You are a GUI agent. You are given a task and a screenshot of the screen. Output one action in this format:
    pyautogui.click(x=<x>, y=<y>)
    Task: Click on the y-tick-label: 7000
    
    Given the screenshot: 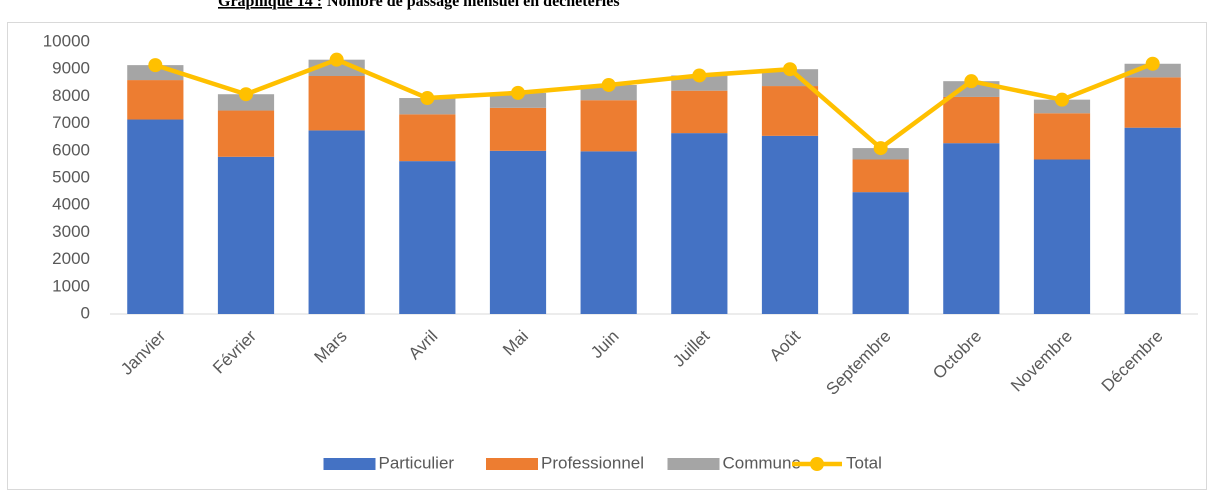 What is the action you would take?
    pyautogui.click(x=71, y=122)
    